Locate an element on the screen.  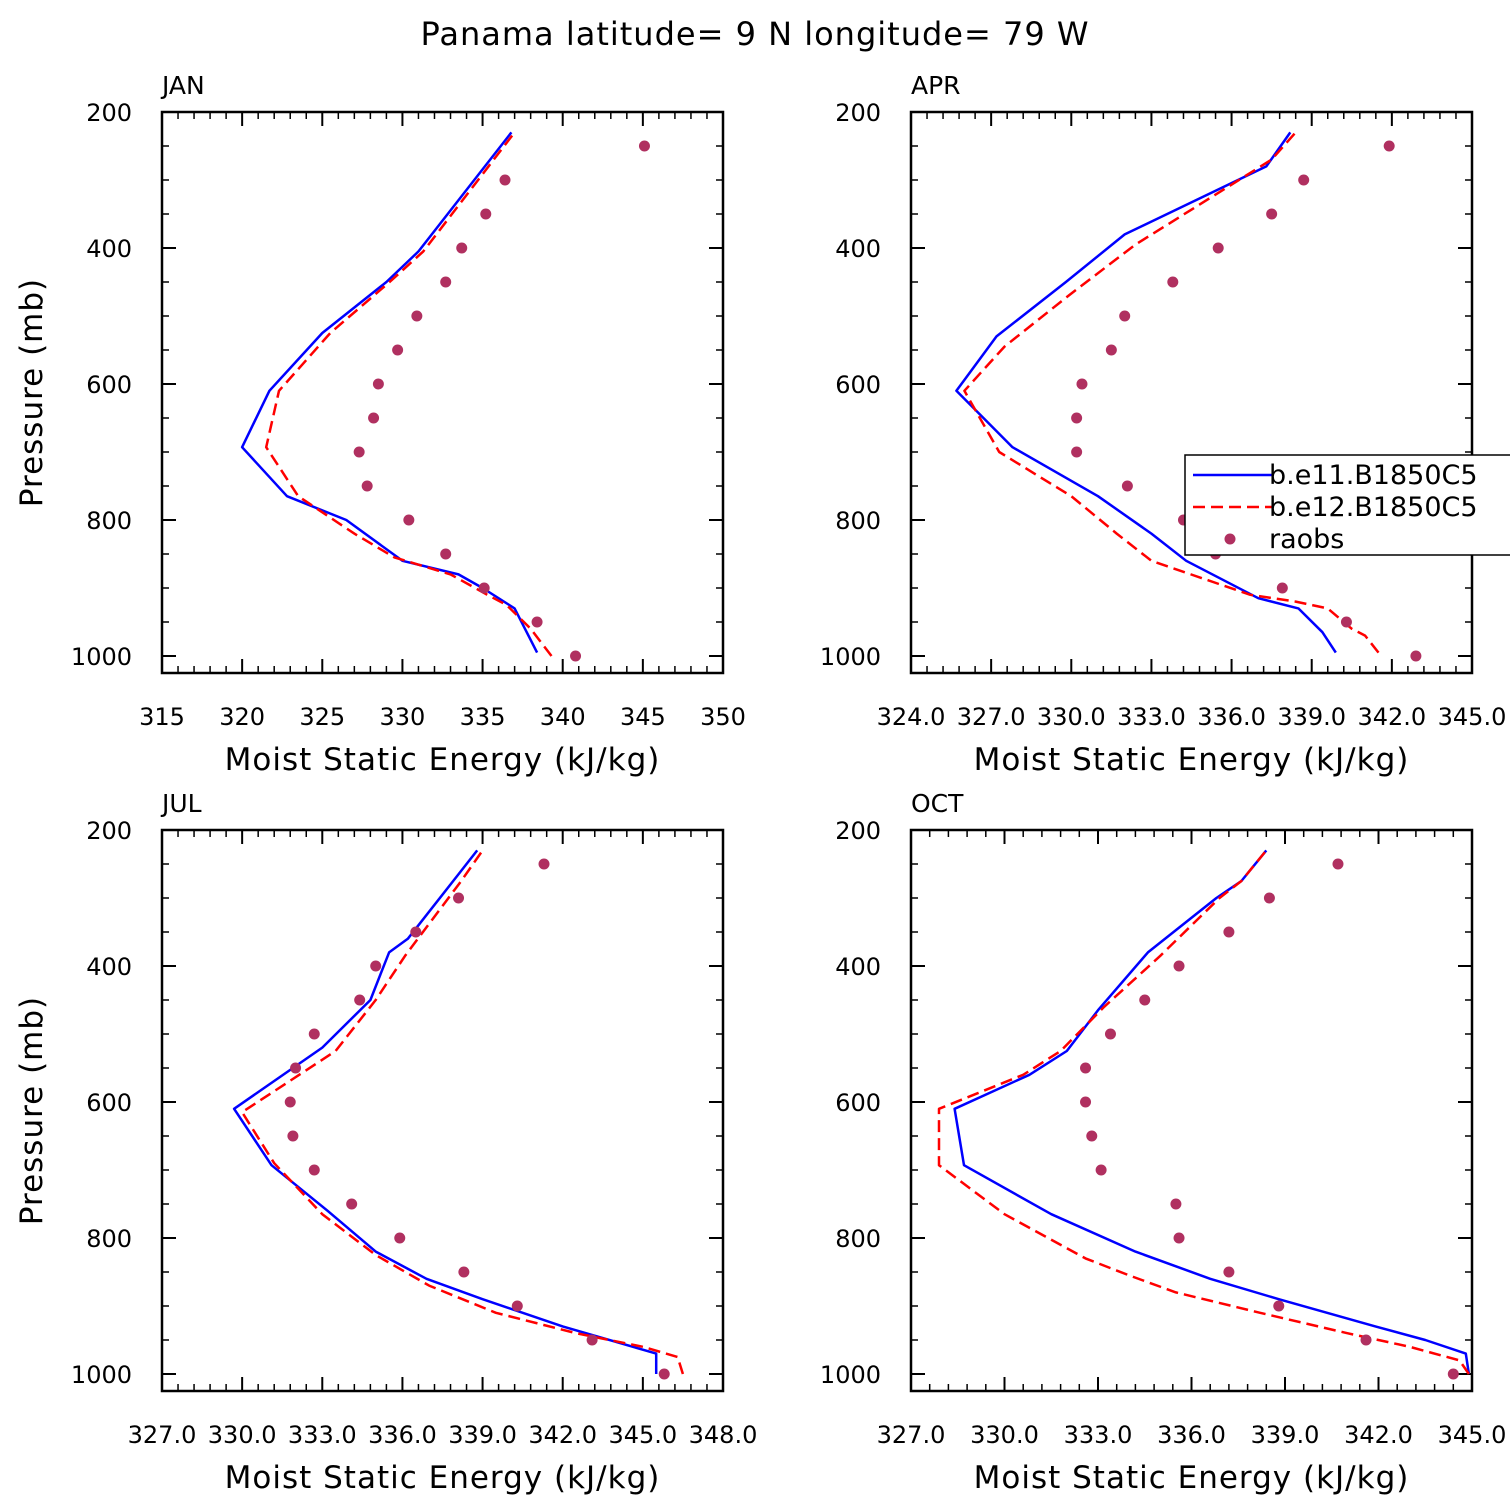
legend-box is located at coordinates (1347, 505).